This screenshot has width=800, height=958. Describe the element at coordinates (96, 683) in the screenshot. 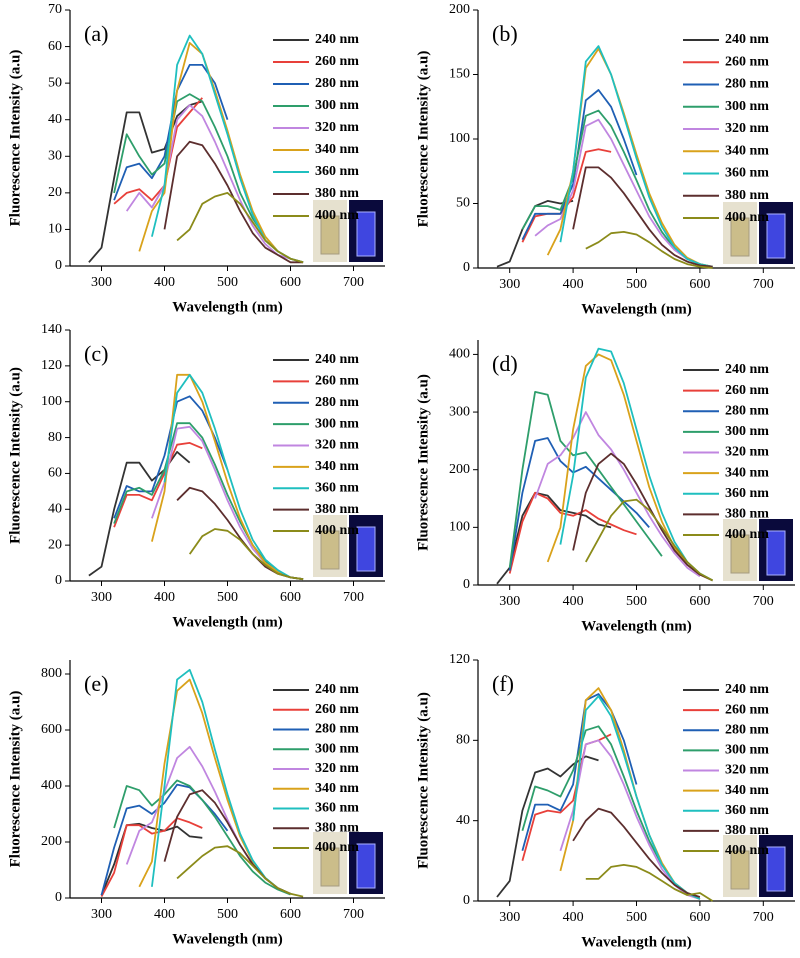

I see `panel-label: (e)` at that location.